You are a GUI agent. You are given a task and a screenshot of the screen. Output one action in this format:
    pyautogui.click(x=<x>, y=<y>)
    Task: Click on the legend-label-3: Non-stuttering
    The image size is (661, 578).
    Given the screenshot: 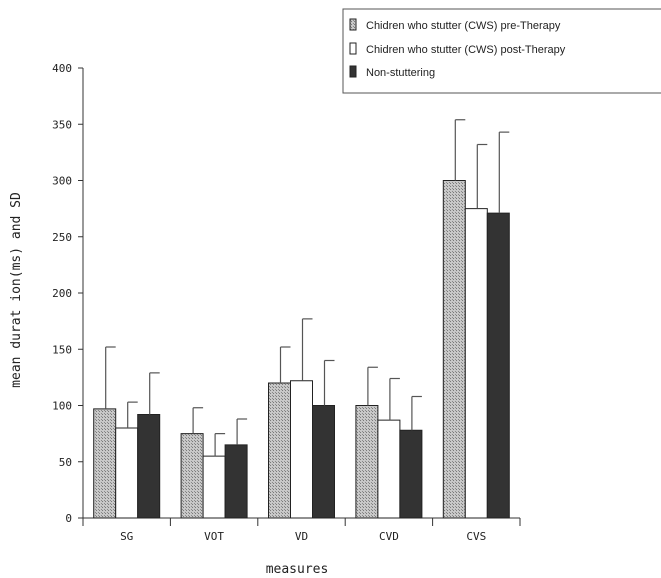 What is the action you would take?
    pyautogui.click(x=400, y=73)
    